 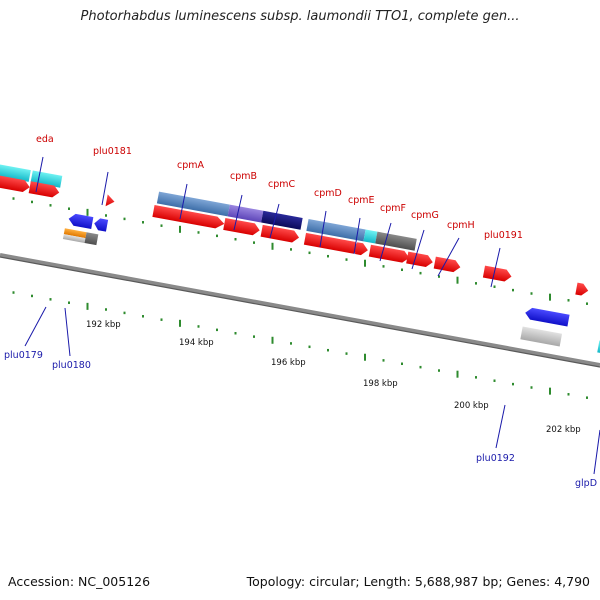 I want to click on ruler-label: 200 kbp, so click(x=471, y=406).